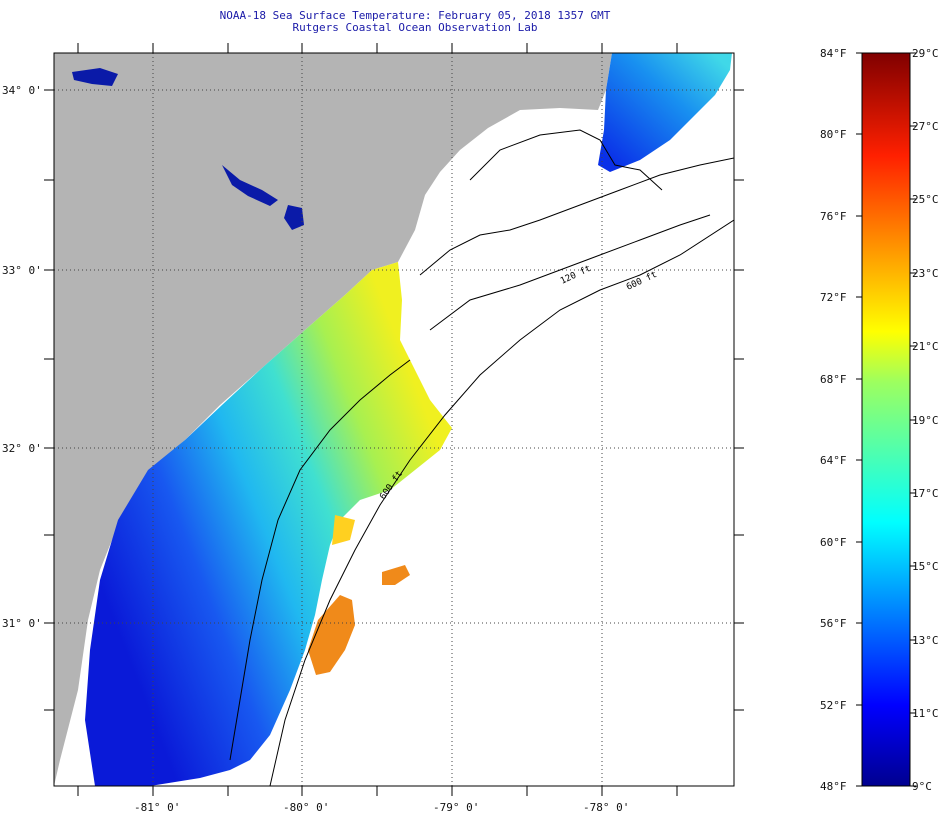 Image resolution: width=944 pixels, height=817 pixels. Describe the element at coordinates (925, 640) in the screenshot. I see `colorbar-label-c-13: 13°C` at that location.